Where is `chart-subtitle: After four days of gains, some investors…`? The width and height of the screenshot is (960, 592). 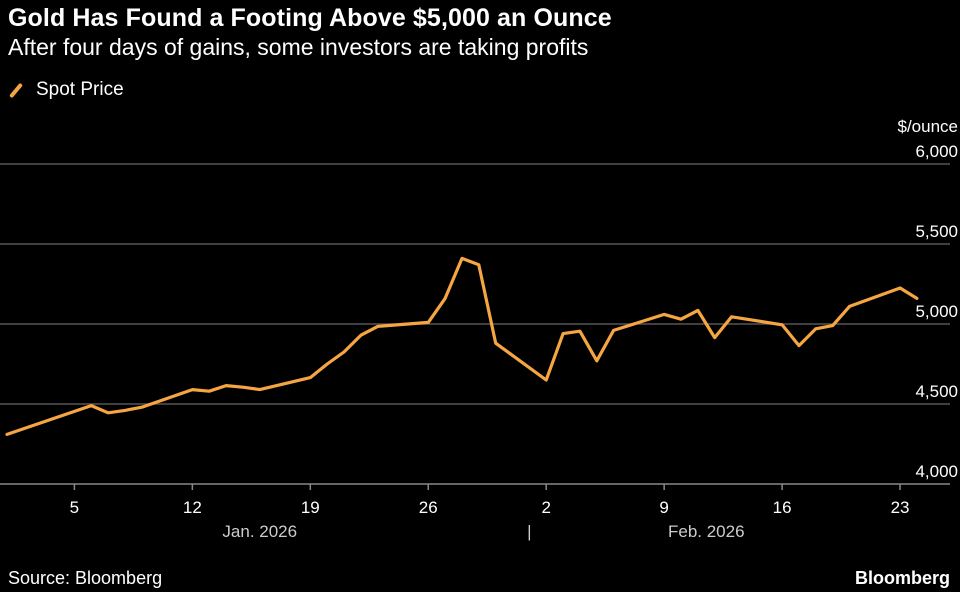 chart-subtitle: After four days of gains, some investors… is located at coordinates (298, 47).